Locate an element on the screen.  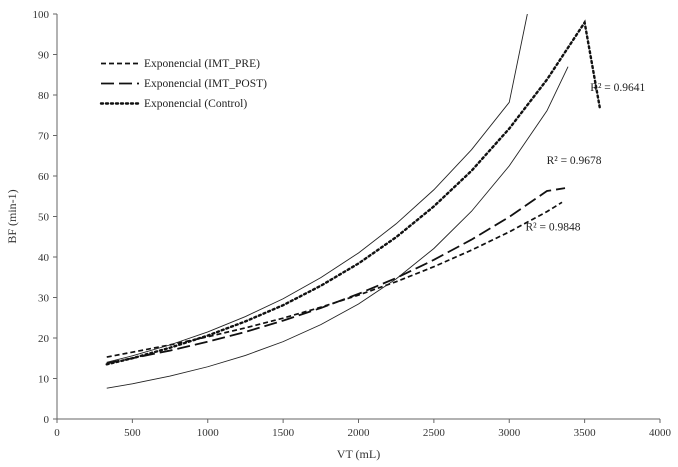
y-tick-label: 10 is located at coordinates (44, 380).